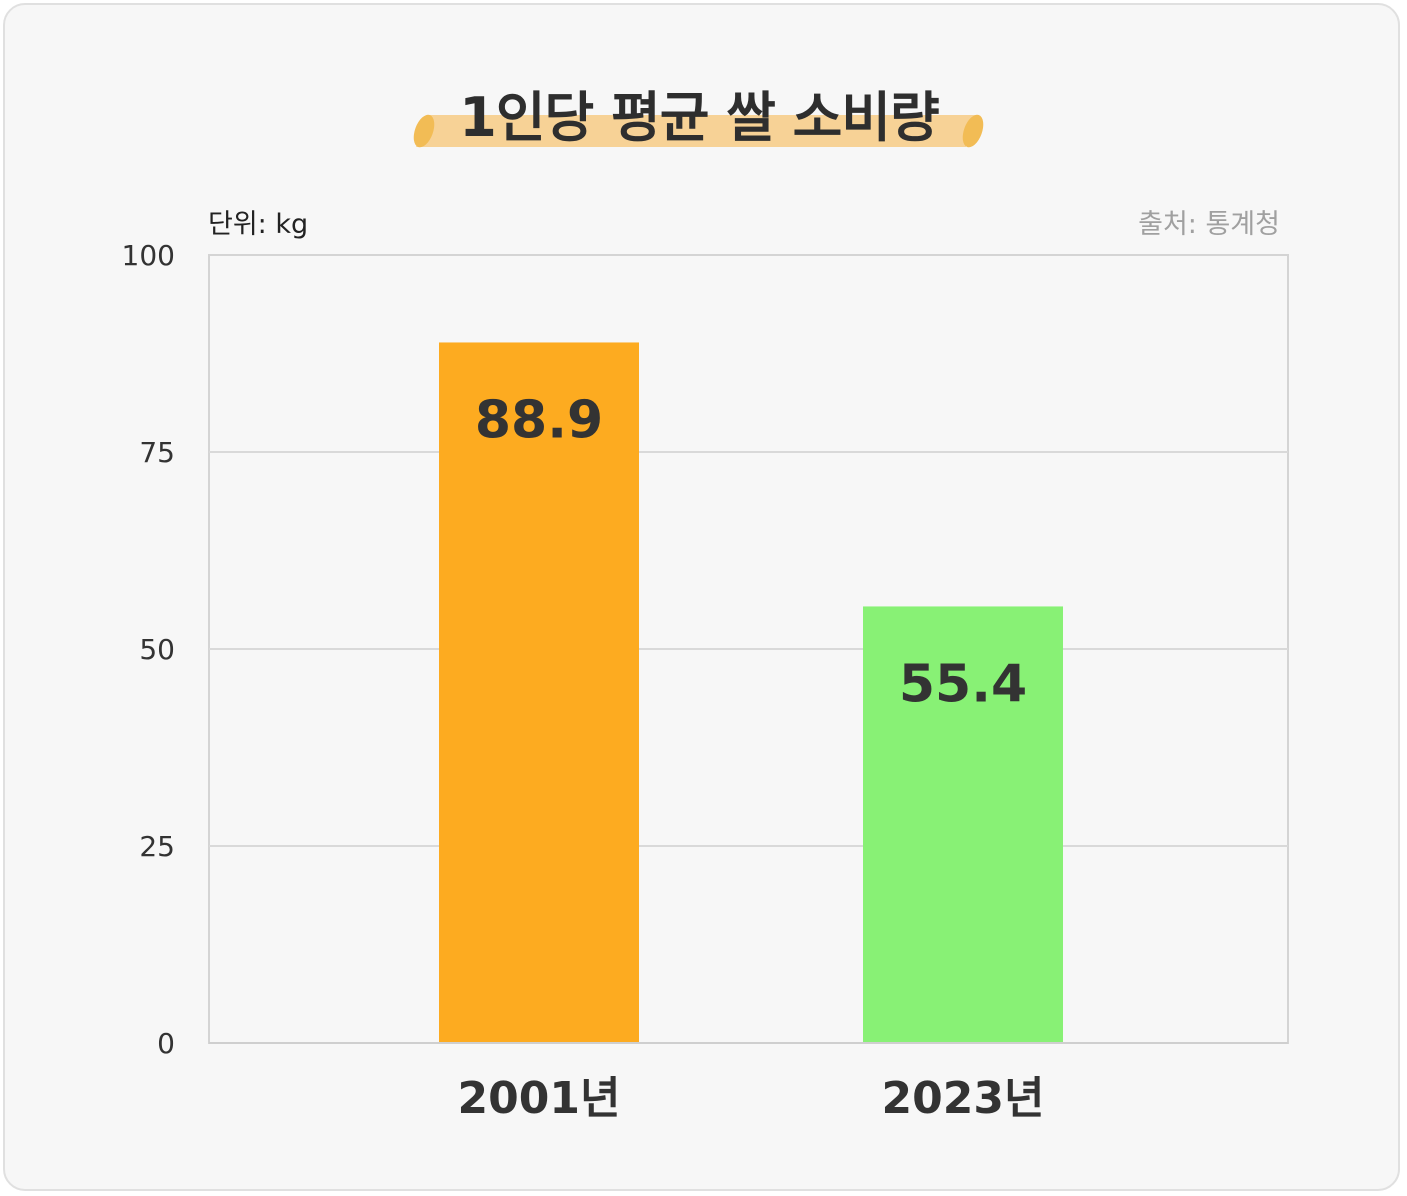  What do you see at coordinates (963, 684) in the screenshot?
I see `data-label: 55.4` at bounding box center [963, 684].